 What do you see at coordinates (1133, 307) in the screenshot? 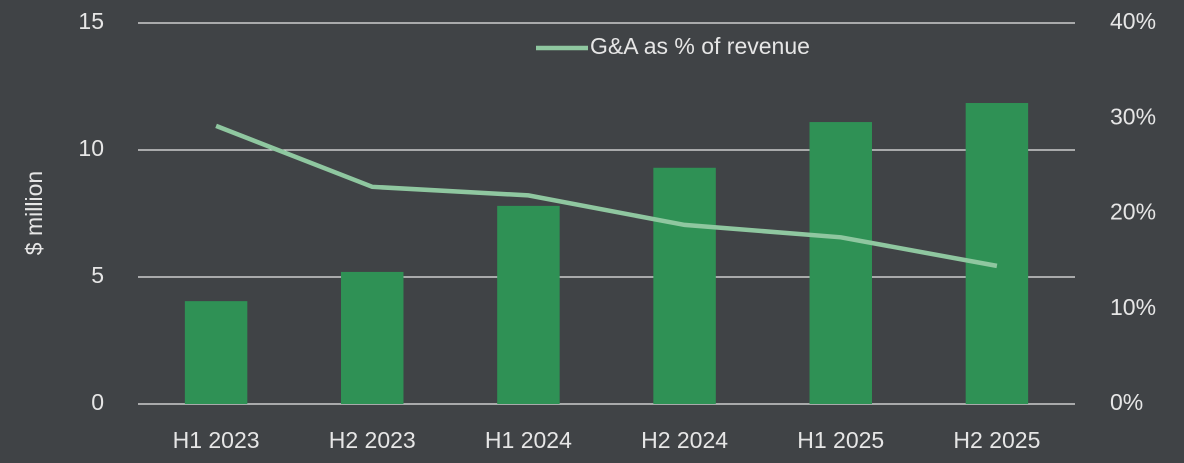
I see `y2-tick-label: 10%` at bounding box center [1133, 307].